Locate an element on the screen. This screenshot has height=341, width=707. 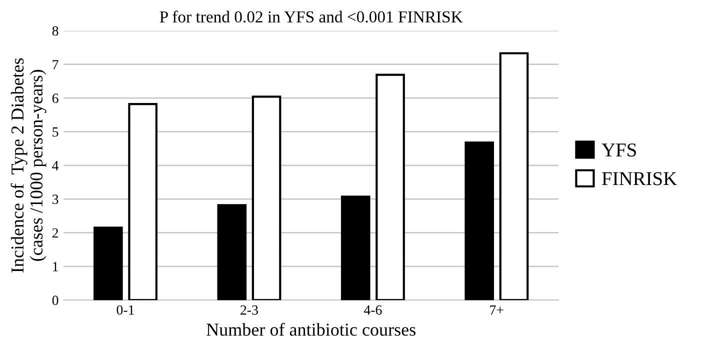
y-tick-label: 4 is located at coordinates (55, 165).